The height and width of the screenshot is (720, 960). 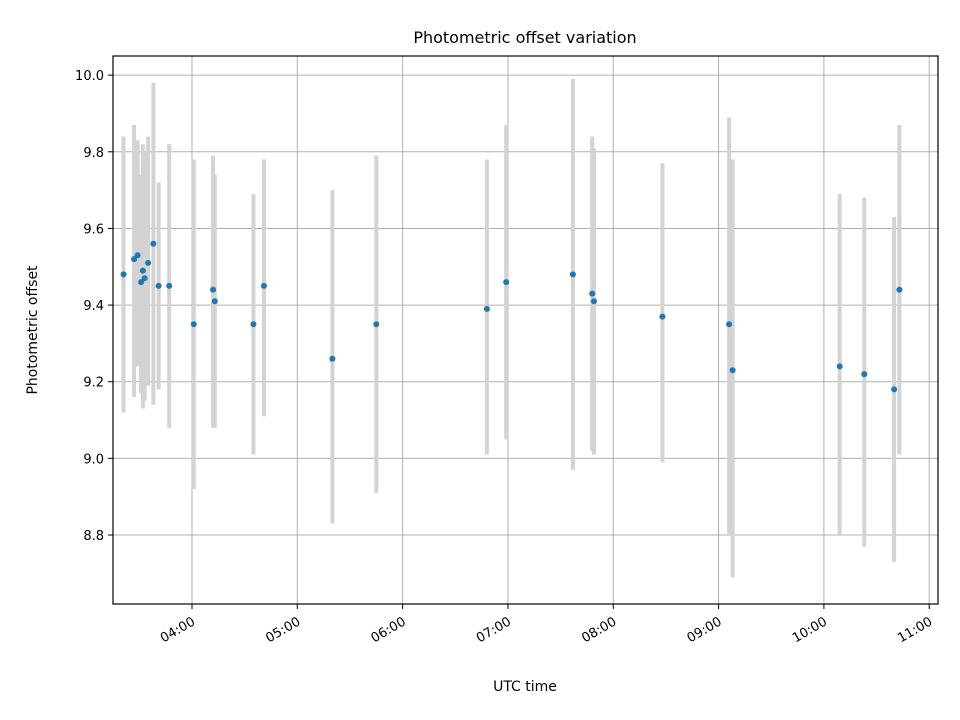 What do you see at coordinates (33, 330) in the screenshot?
I see `y-axis-label: Photometric offset` at bounding box center [33, 330].